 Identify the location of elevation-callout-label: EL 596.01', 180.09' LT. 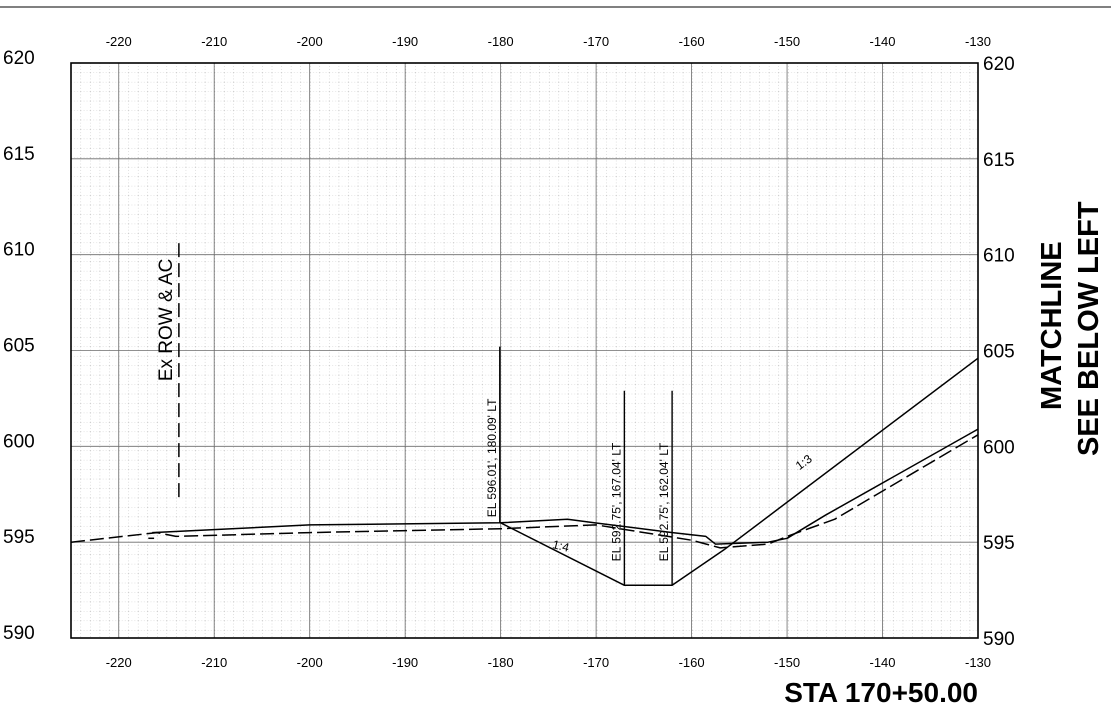
(492, 457).